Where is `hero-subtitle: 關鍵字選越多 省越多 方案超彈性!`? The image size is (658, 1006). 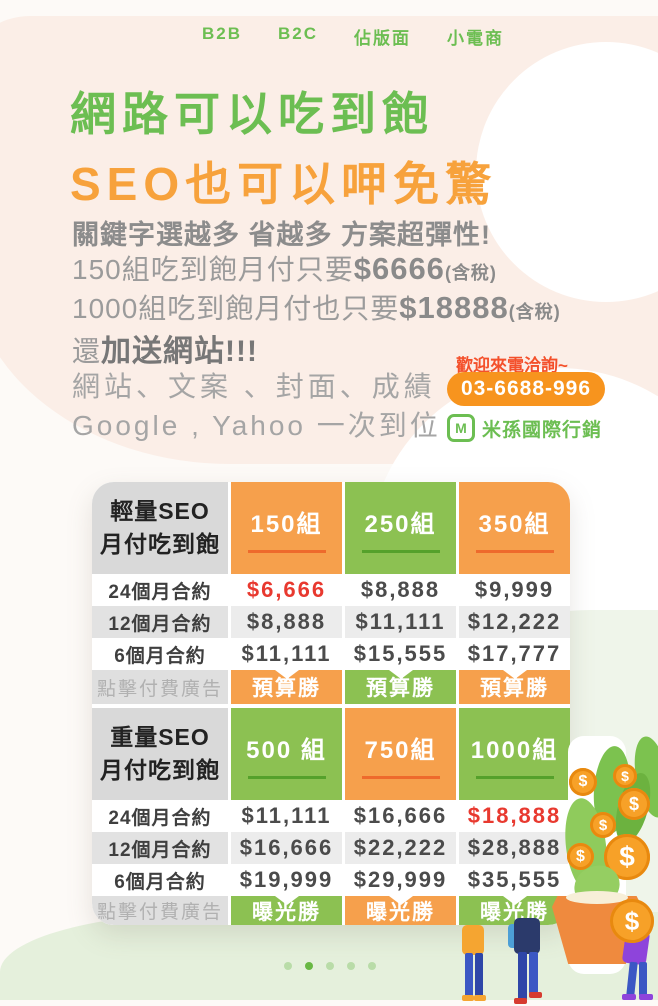 hero-subtitle: 關鍵字選越多 省越多 方案超彈性! is located at coordinates (281, 235).